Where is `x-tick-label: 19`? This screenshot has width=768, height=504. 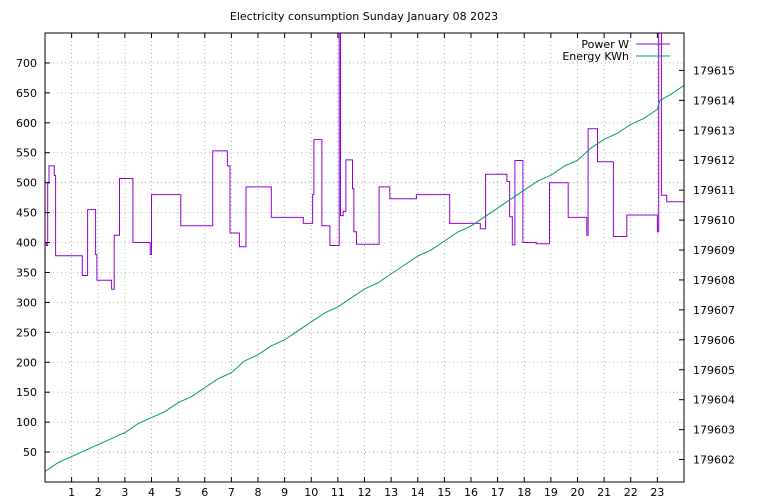
x-tick-label: 19 is located at coordinates (551, 492).